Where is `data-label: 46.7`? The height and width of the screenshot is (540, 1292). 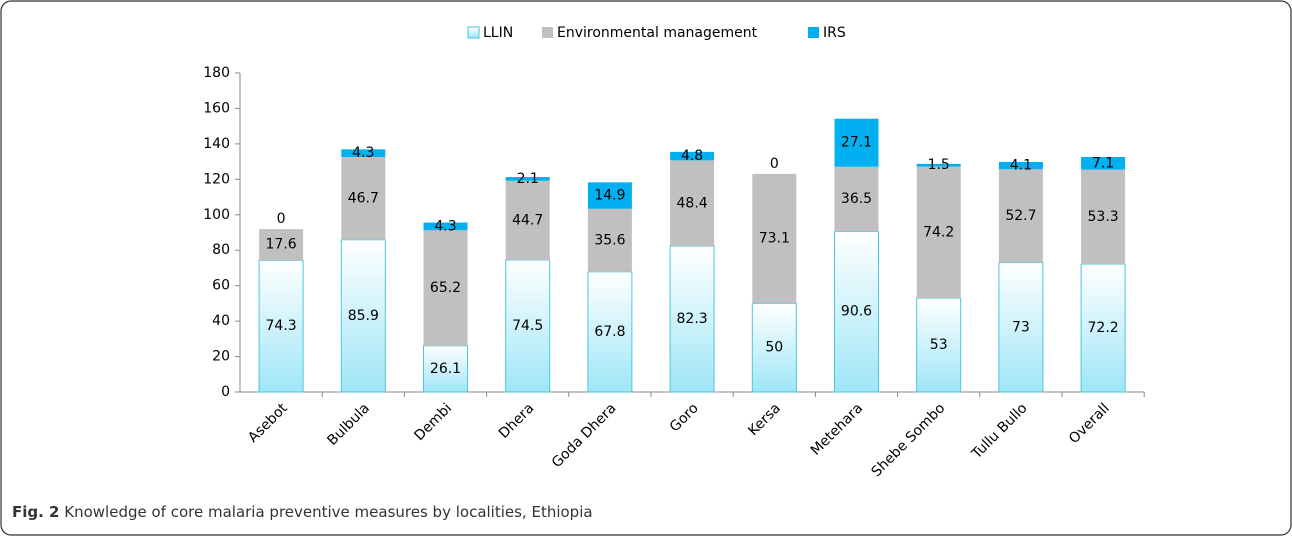
data-label: 46.7 is located at coordinates (363, 198).